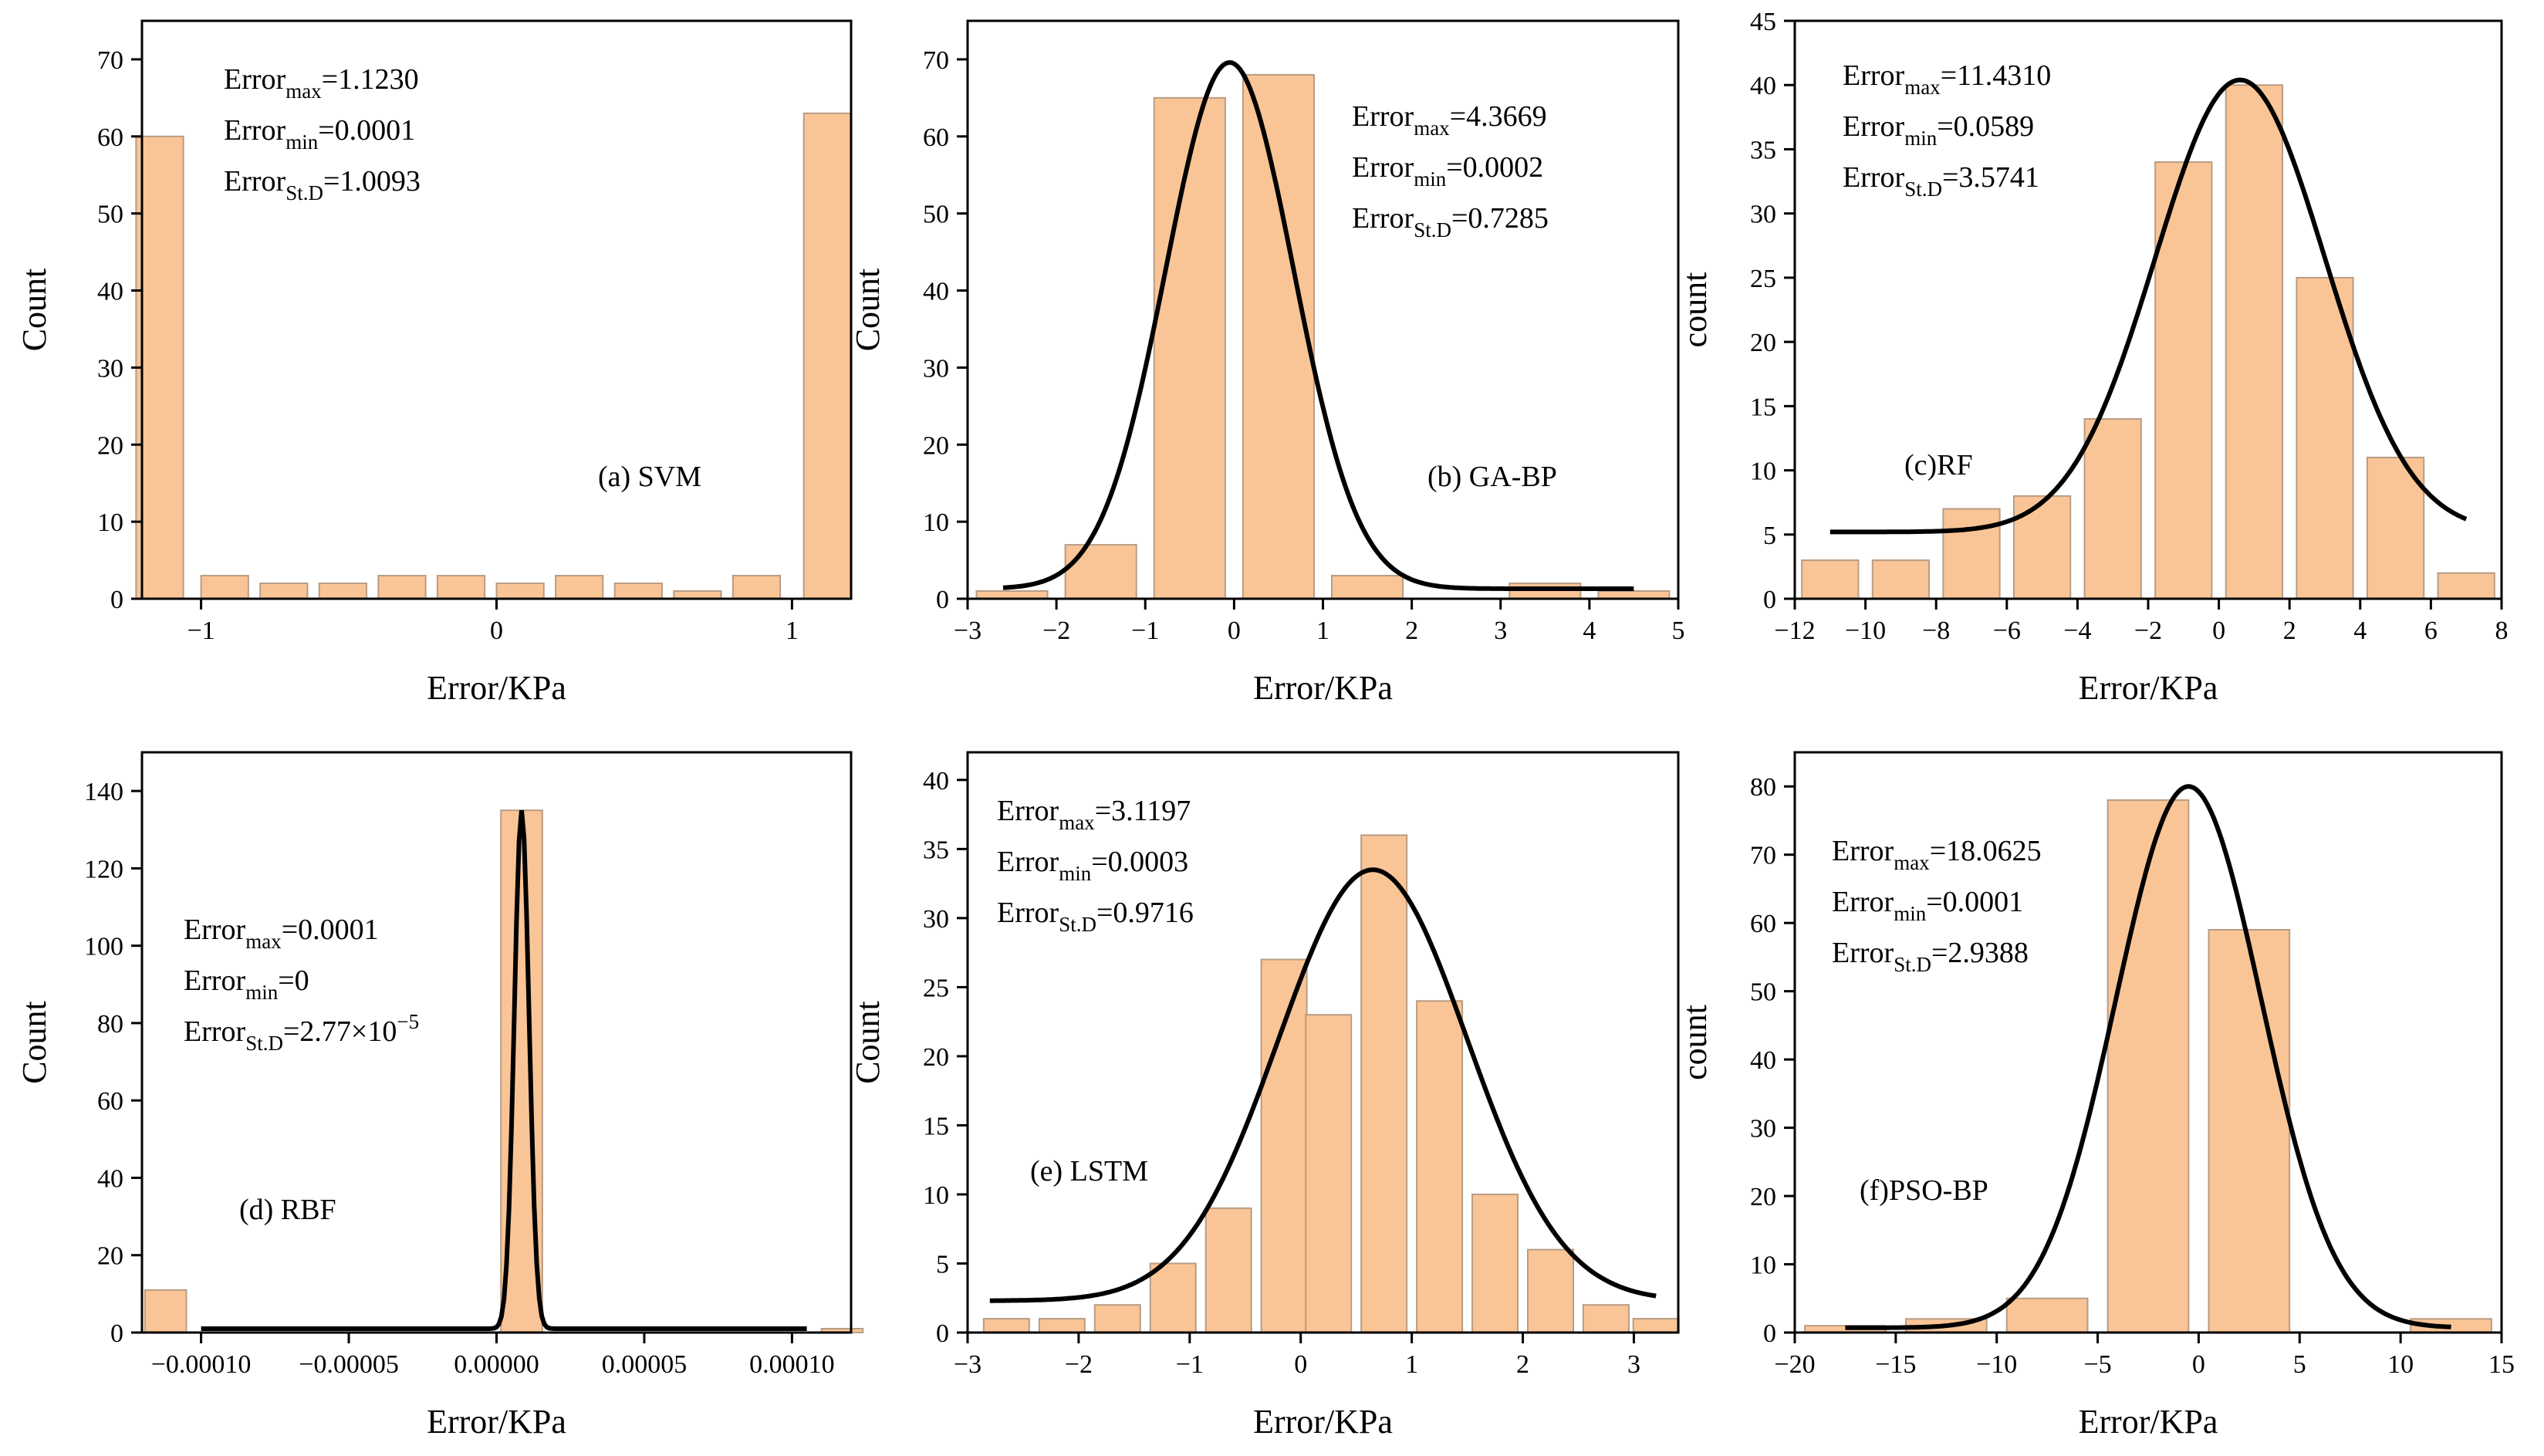 This screenshot has width=2544, height=1456. Describe the element at coordinates (1145, 631) in the screenshot. I see `xtick-label-b-2: −1` at that location.